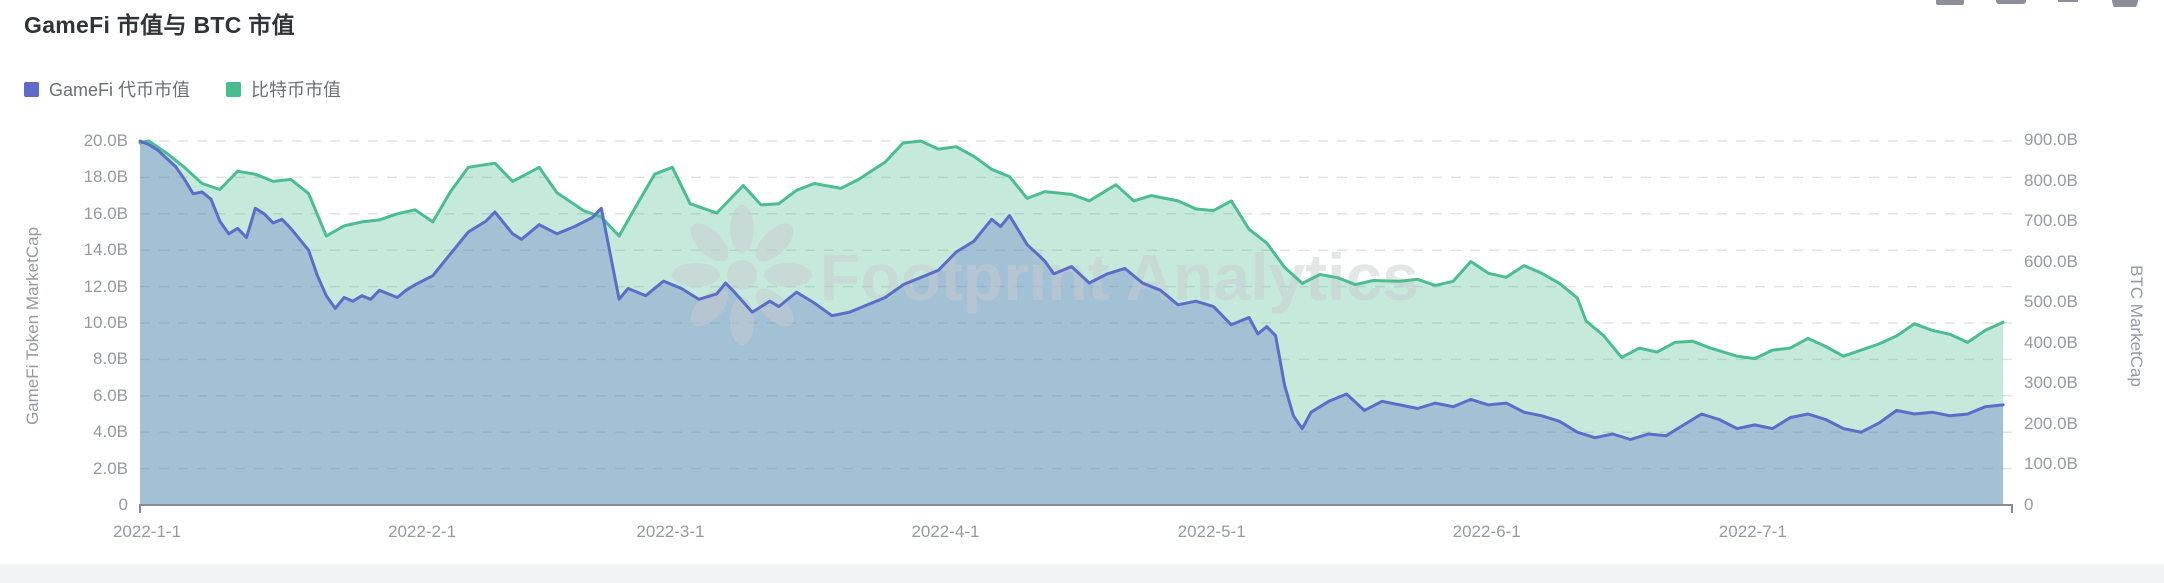  What do you see at coordinates (123, 504) in the screenshot?
I see `y-left-tick-label: 0` at bounding box center [123, 504].